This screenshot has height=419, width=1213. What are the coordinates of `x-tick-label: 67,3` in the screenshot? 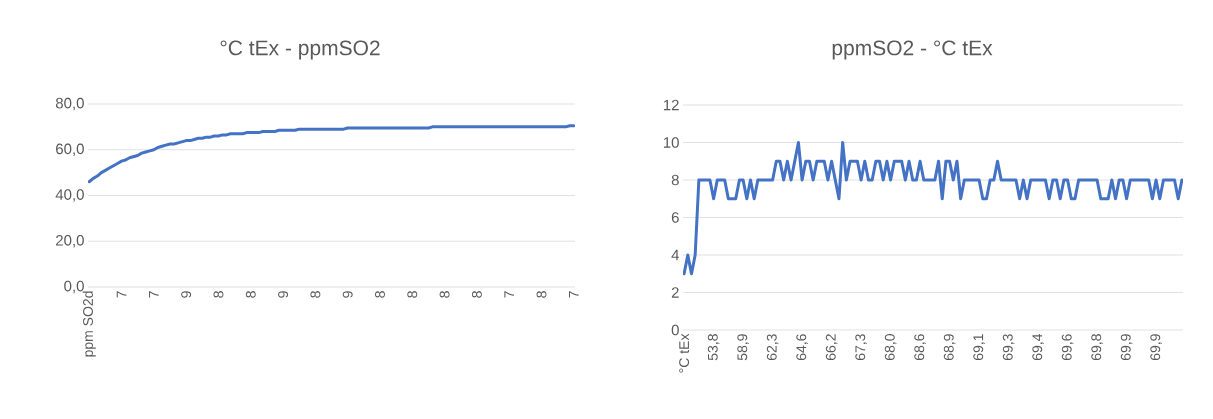 It's located at (861, 347).